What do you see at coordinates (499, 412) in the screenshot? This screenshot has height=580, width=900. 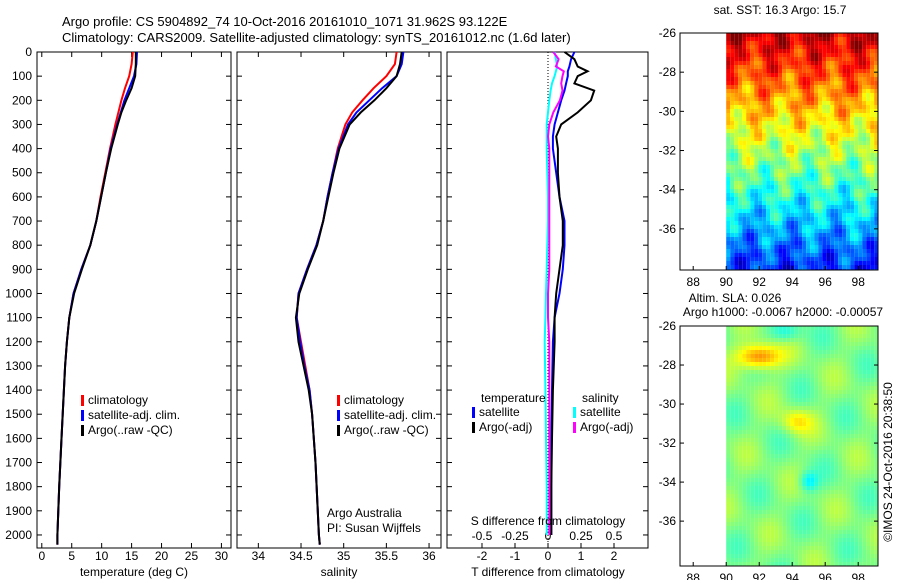 I see `legend-label: satellite` at bounding box center [499, 412].